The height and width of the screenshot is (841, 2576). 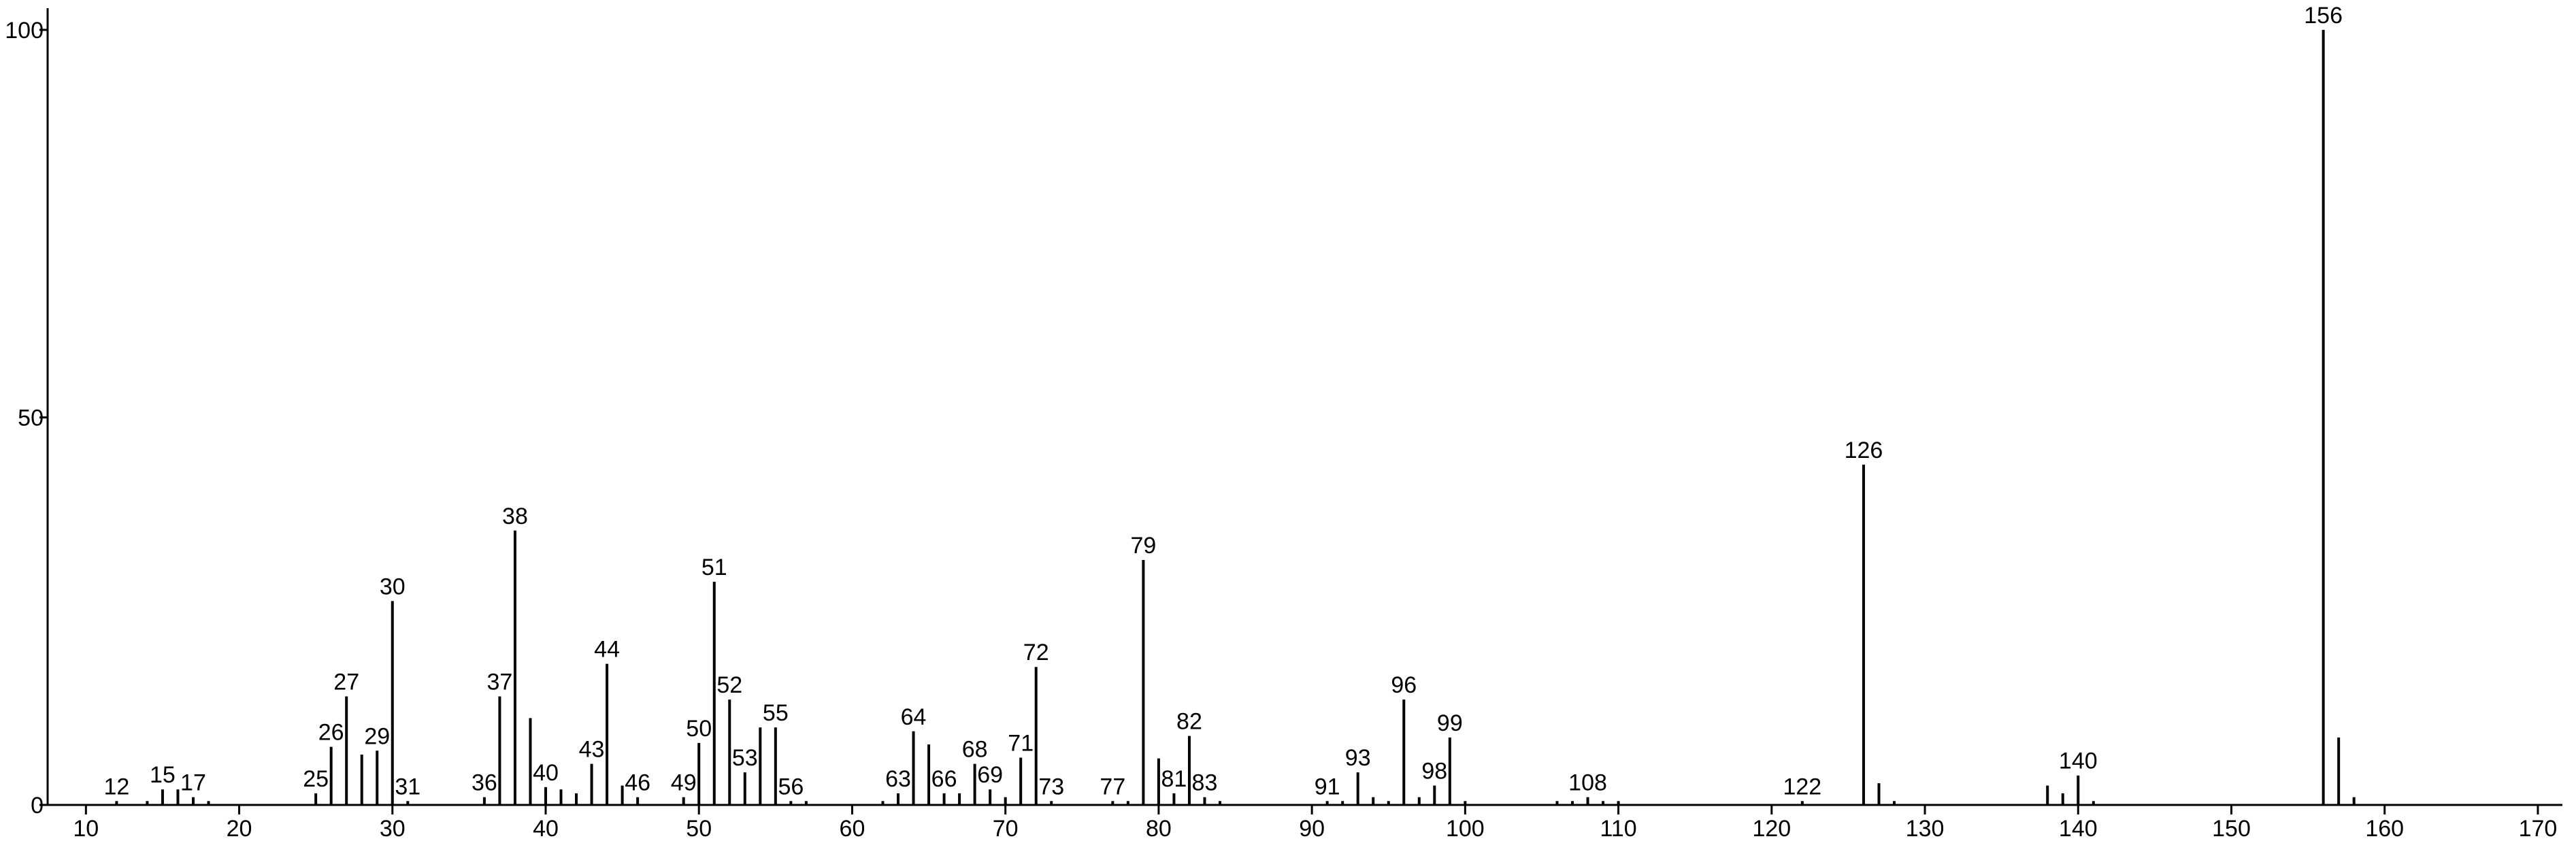 I want to click on x-tick-label: 130, so click(x=1926, y=829).